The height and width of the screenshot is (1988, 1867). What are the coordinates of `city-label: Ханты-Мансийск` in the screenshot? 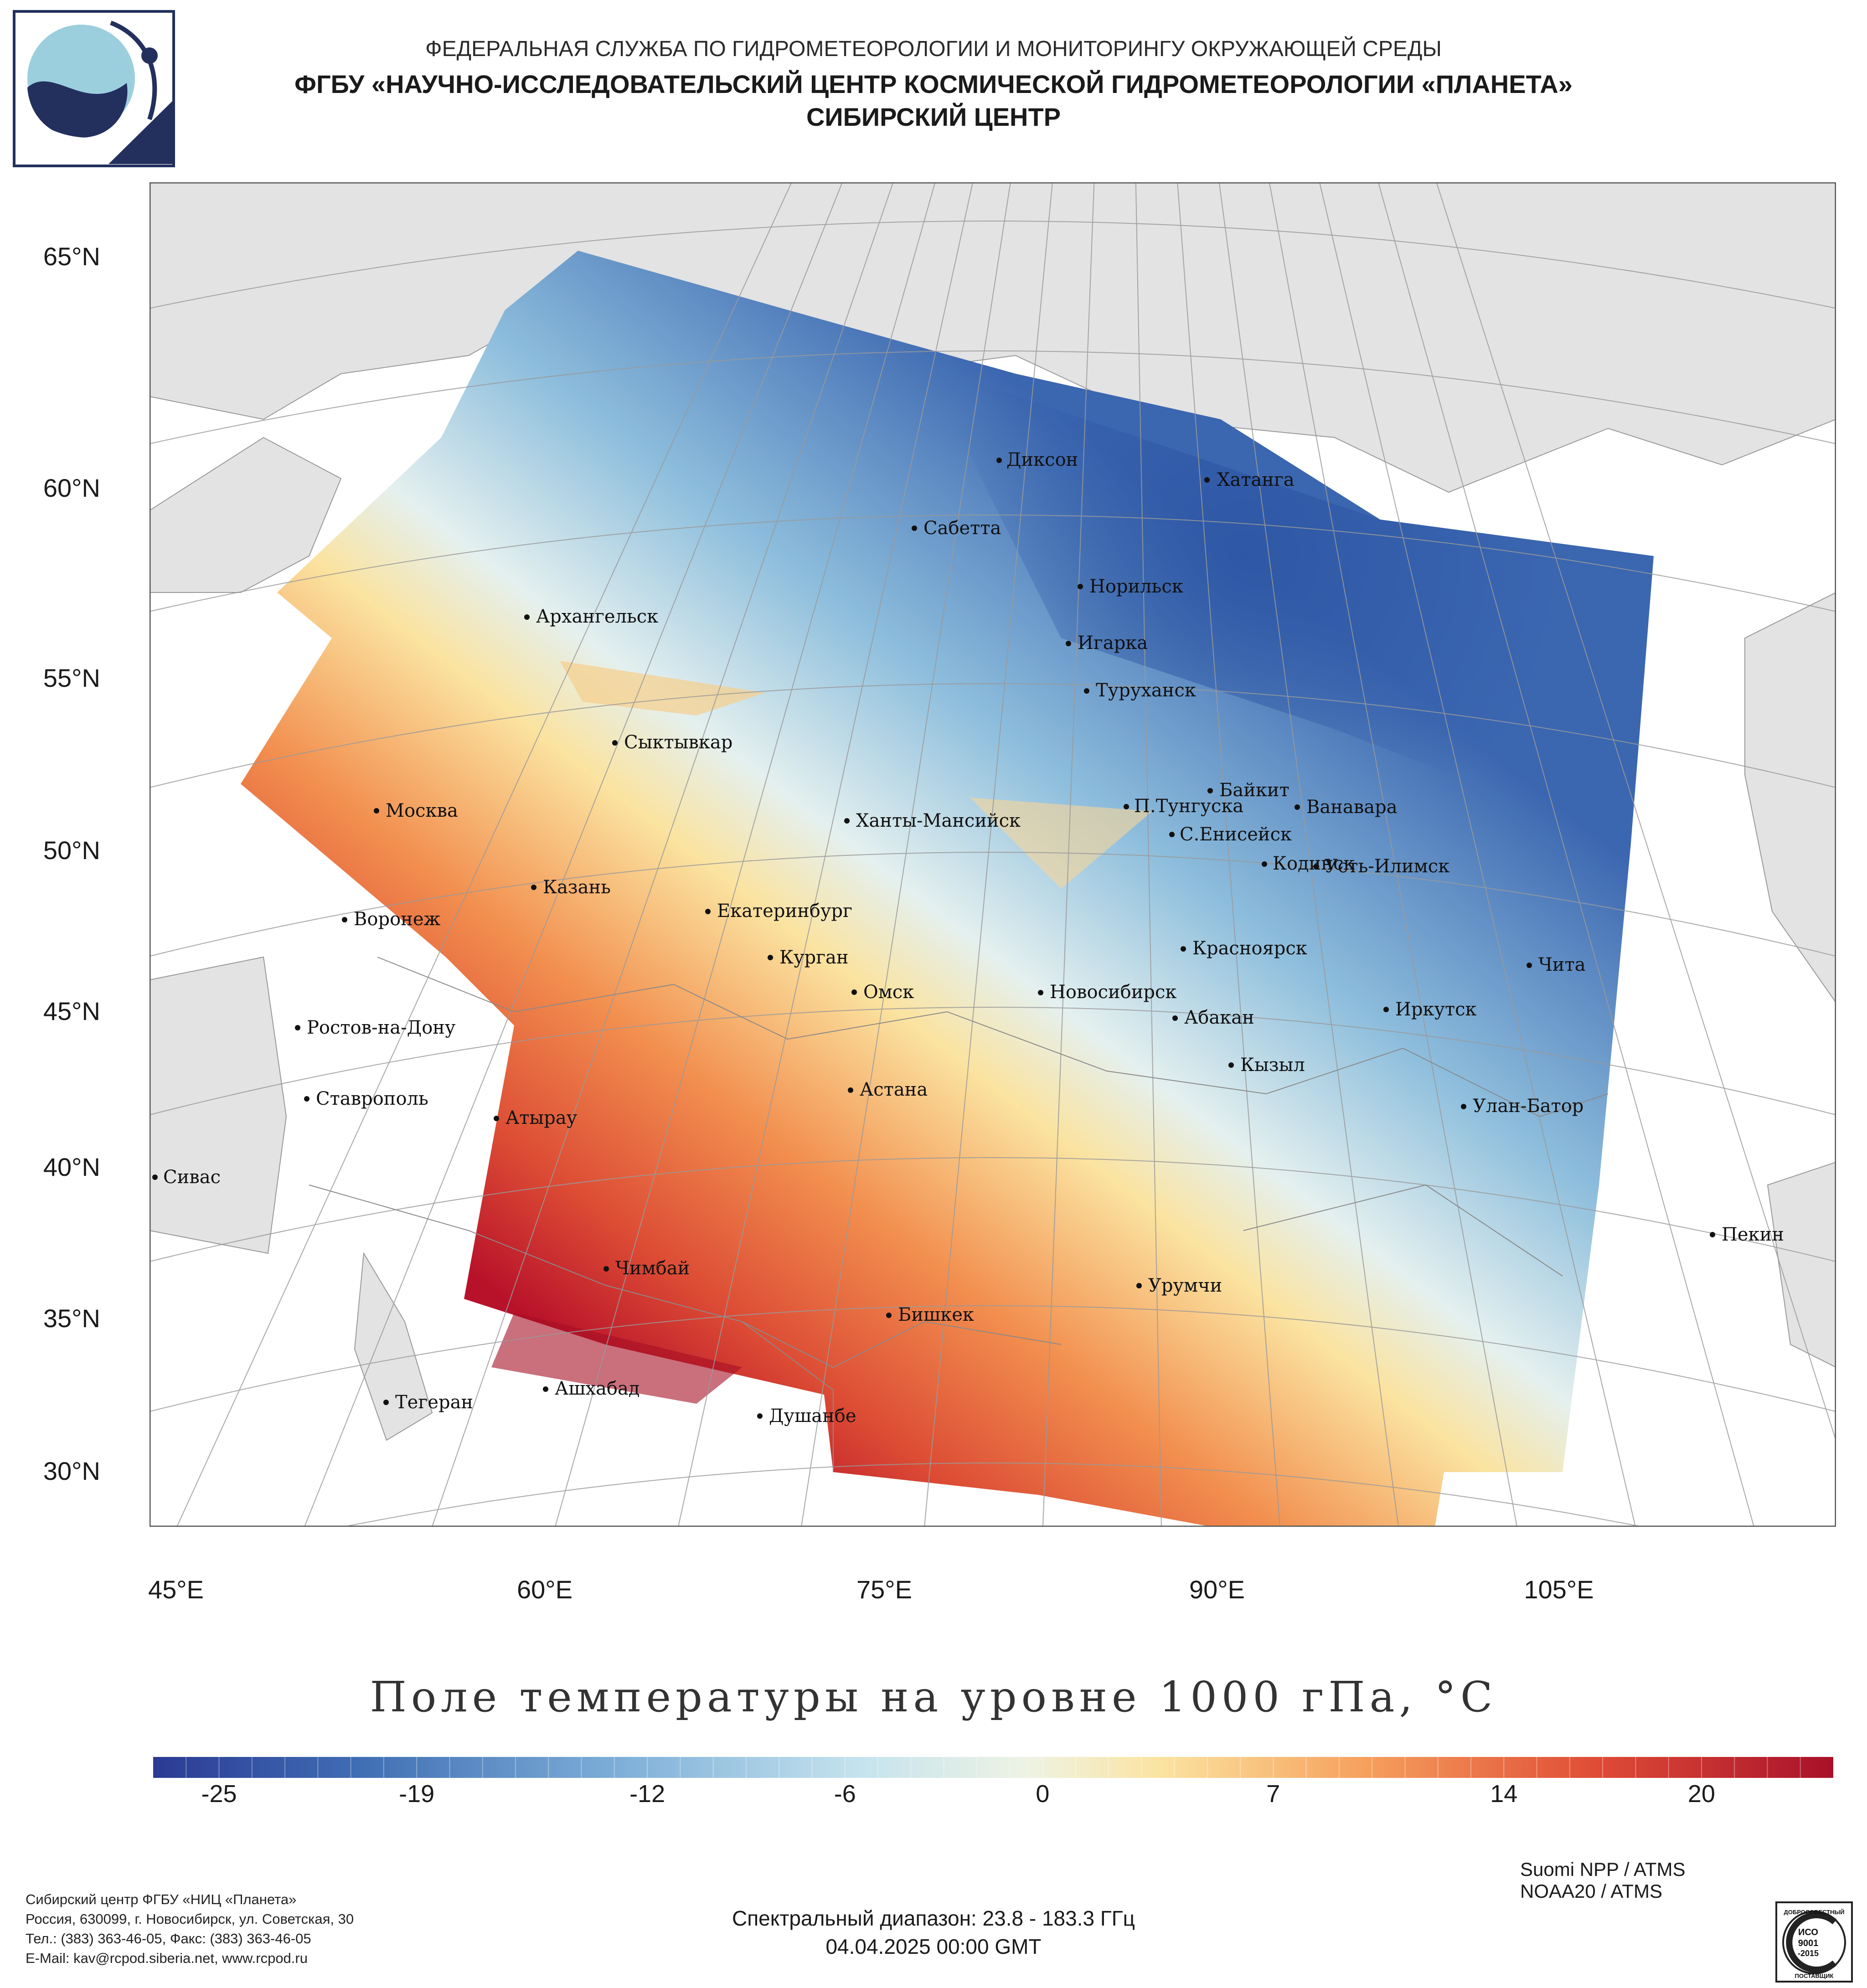 It's located at (938, 820).